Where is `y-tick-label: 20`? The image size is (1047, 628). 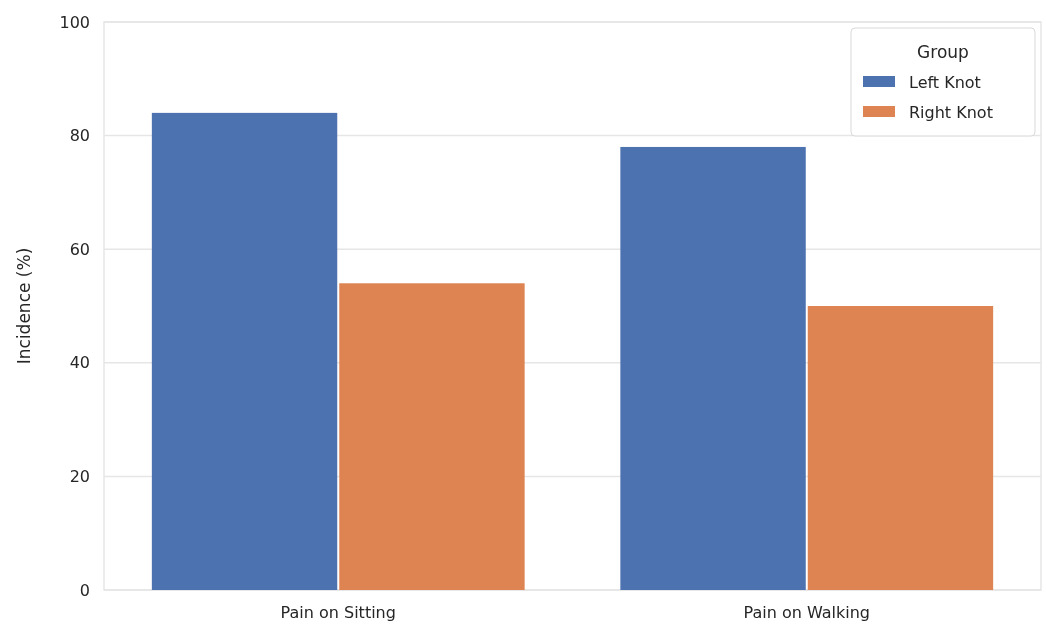
y-tick-label: 20 is located at coordinates (79, 476).